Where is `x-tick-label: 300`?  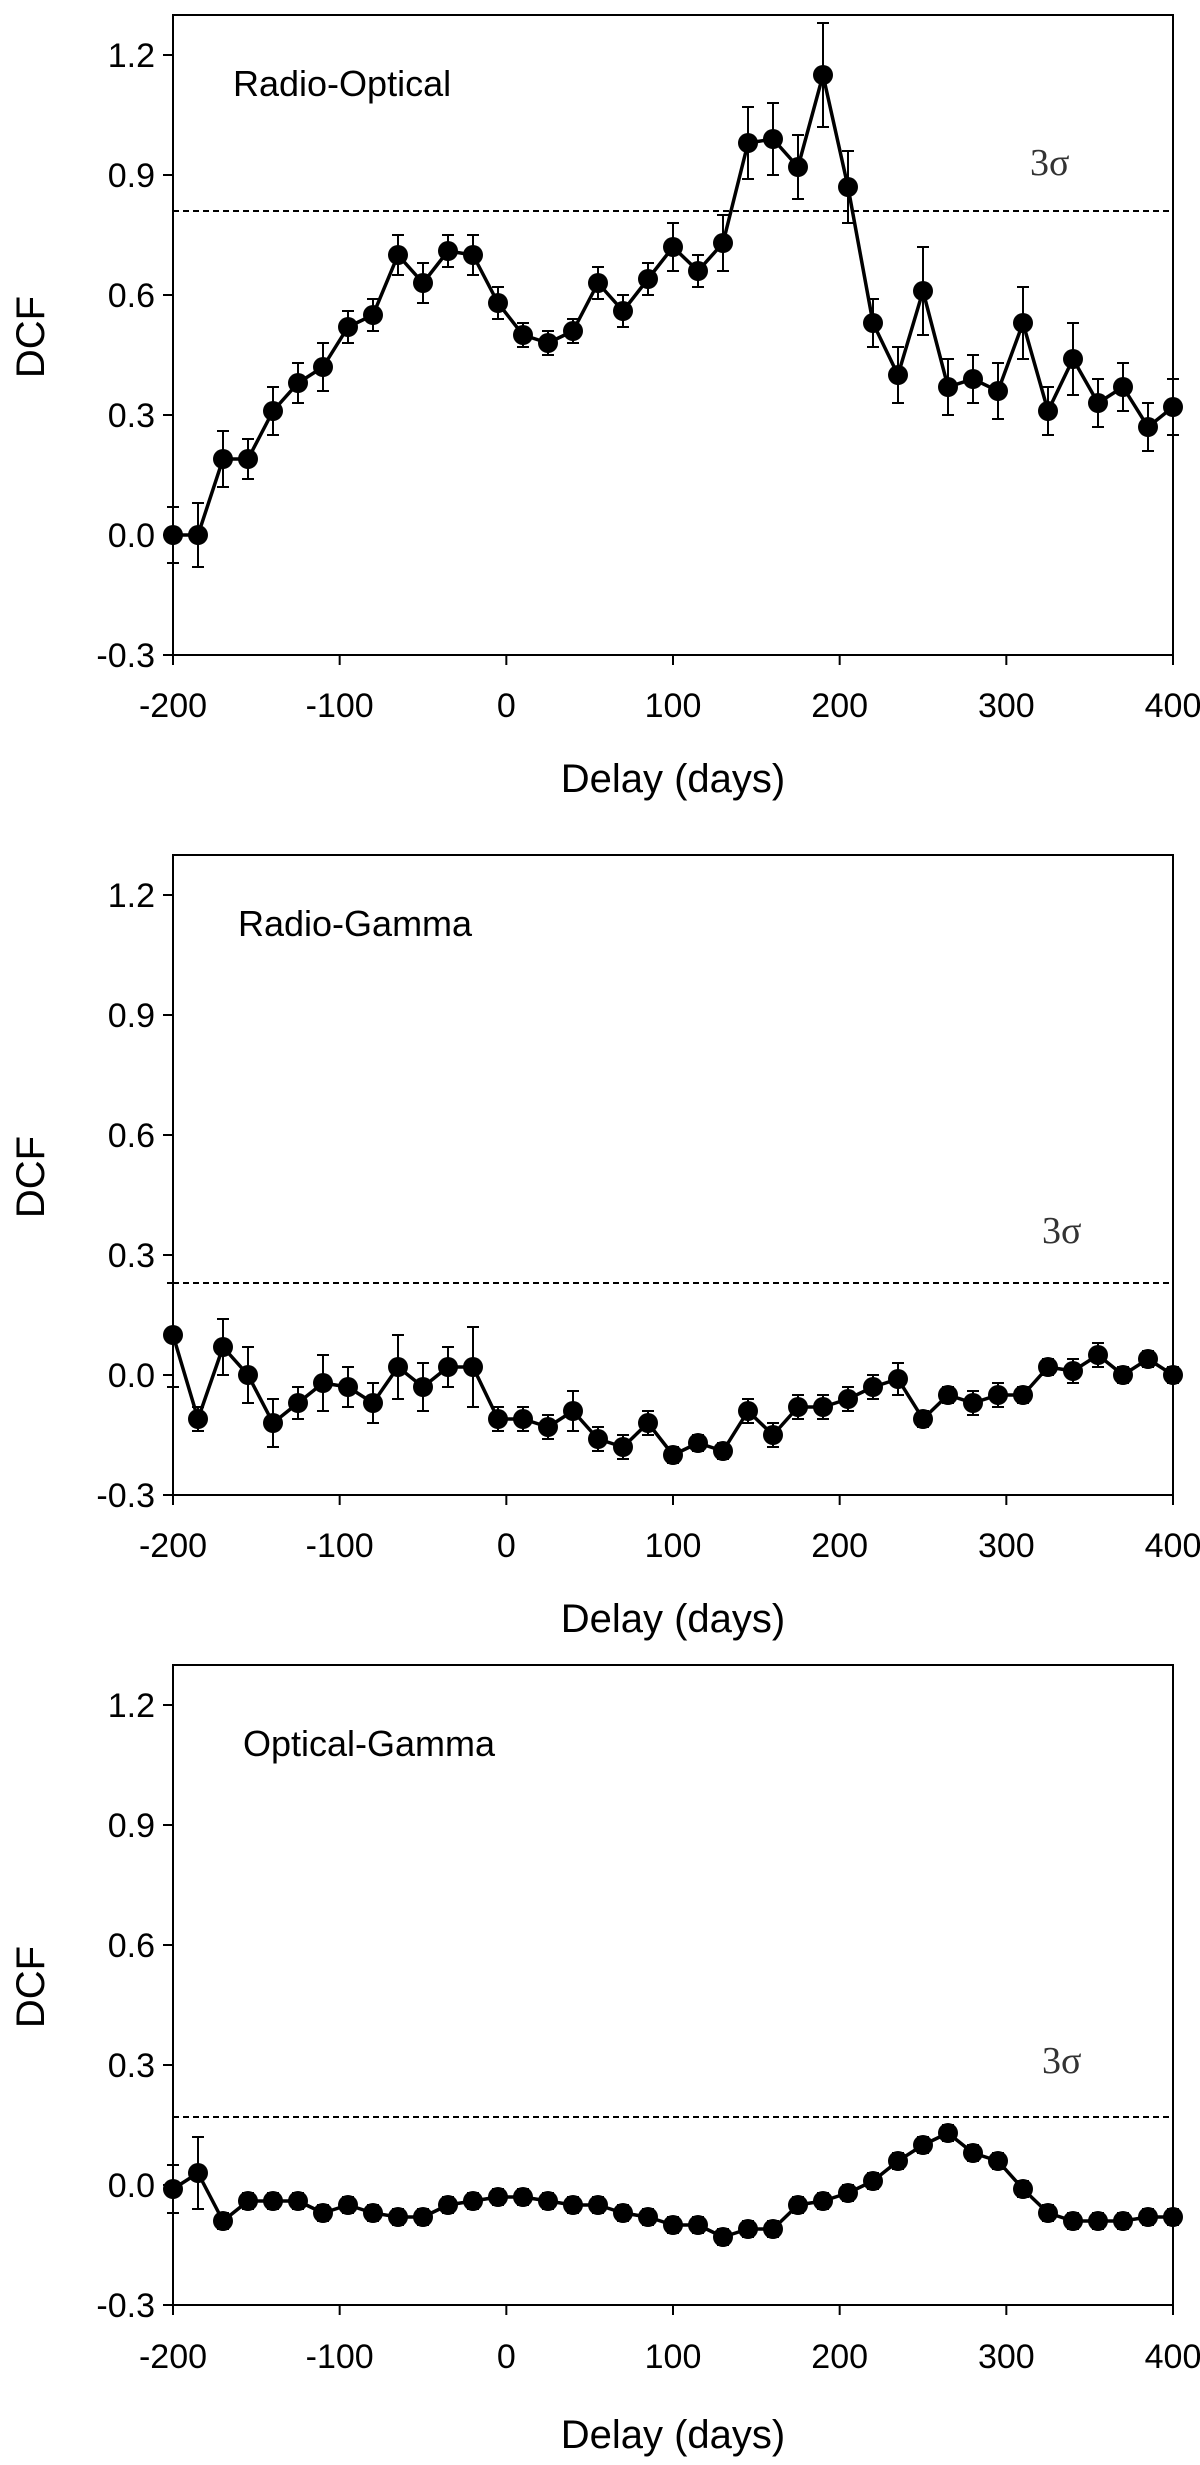 x-tick-label: 300 is located at coordinates (1006, 2357).